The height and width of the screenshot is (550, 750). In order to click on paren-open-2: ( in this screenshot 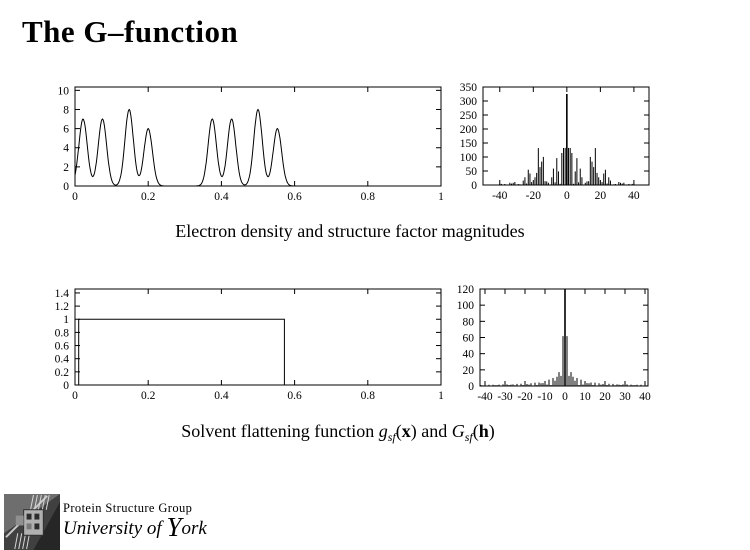, I will do `click(475, 431)`.